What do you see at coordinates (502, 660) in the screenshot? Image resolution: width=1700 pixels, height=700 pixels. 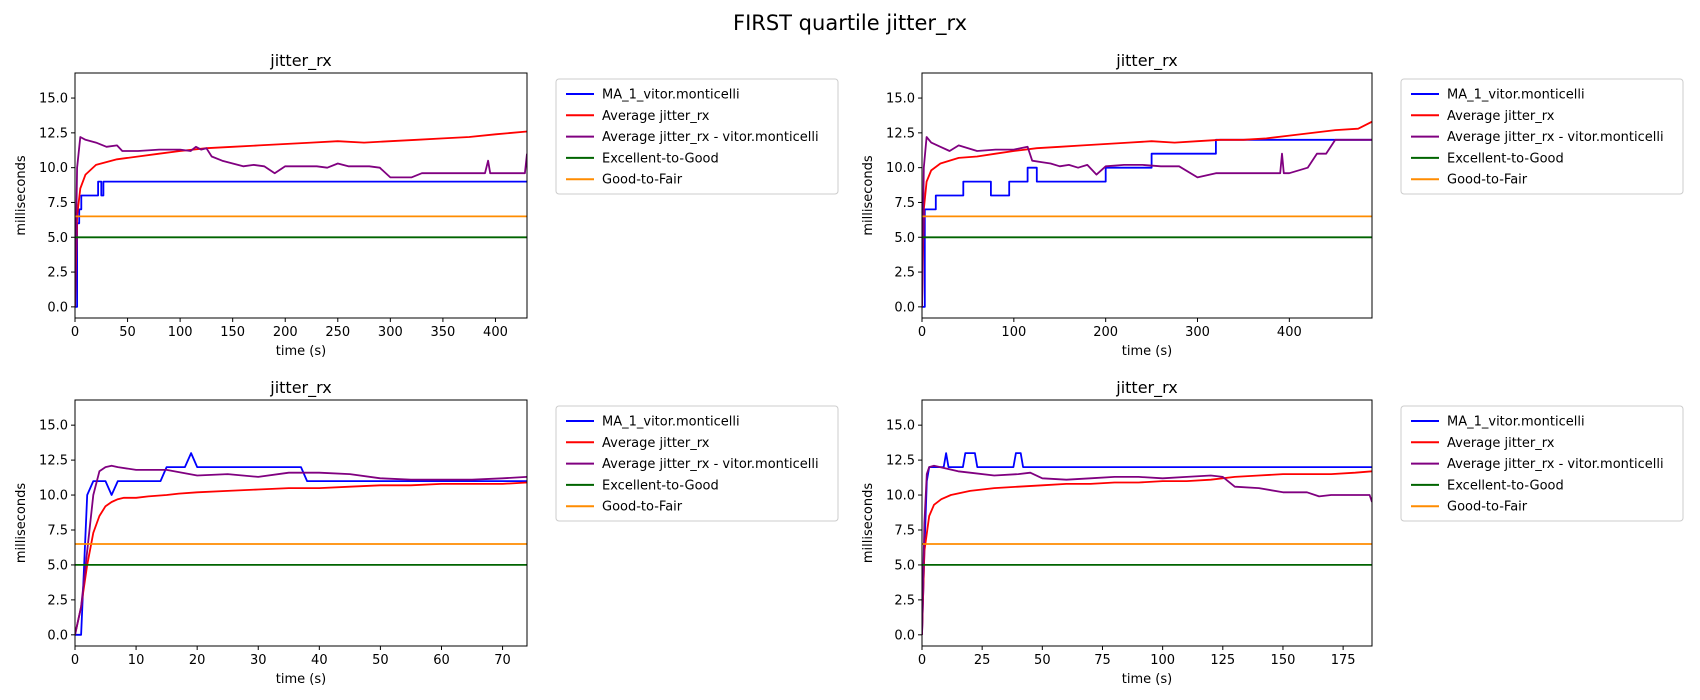 I see `x-tick-label: 70` at bounding box center [502, 660].